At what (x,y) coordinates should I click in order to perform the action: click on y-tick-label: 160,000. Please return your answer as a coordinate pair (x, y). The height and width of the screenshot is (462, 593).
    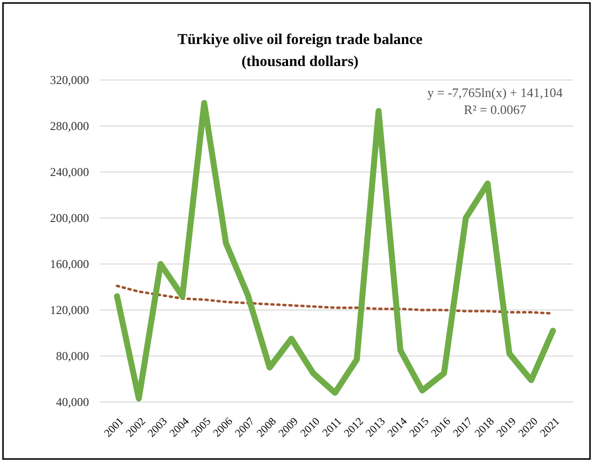
    Looking at the image, I should click on (69, 263).